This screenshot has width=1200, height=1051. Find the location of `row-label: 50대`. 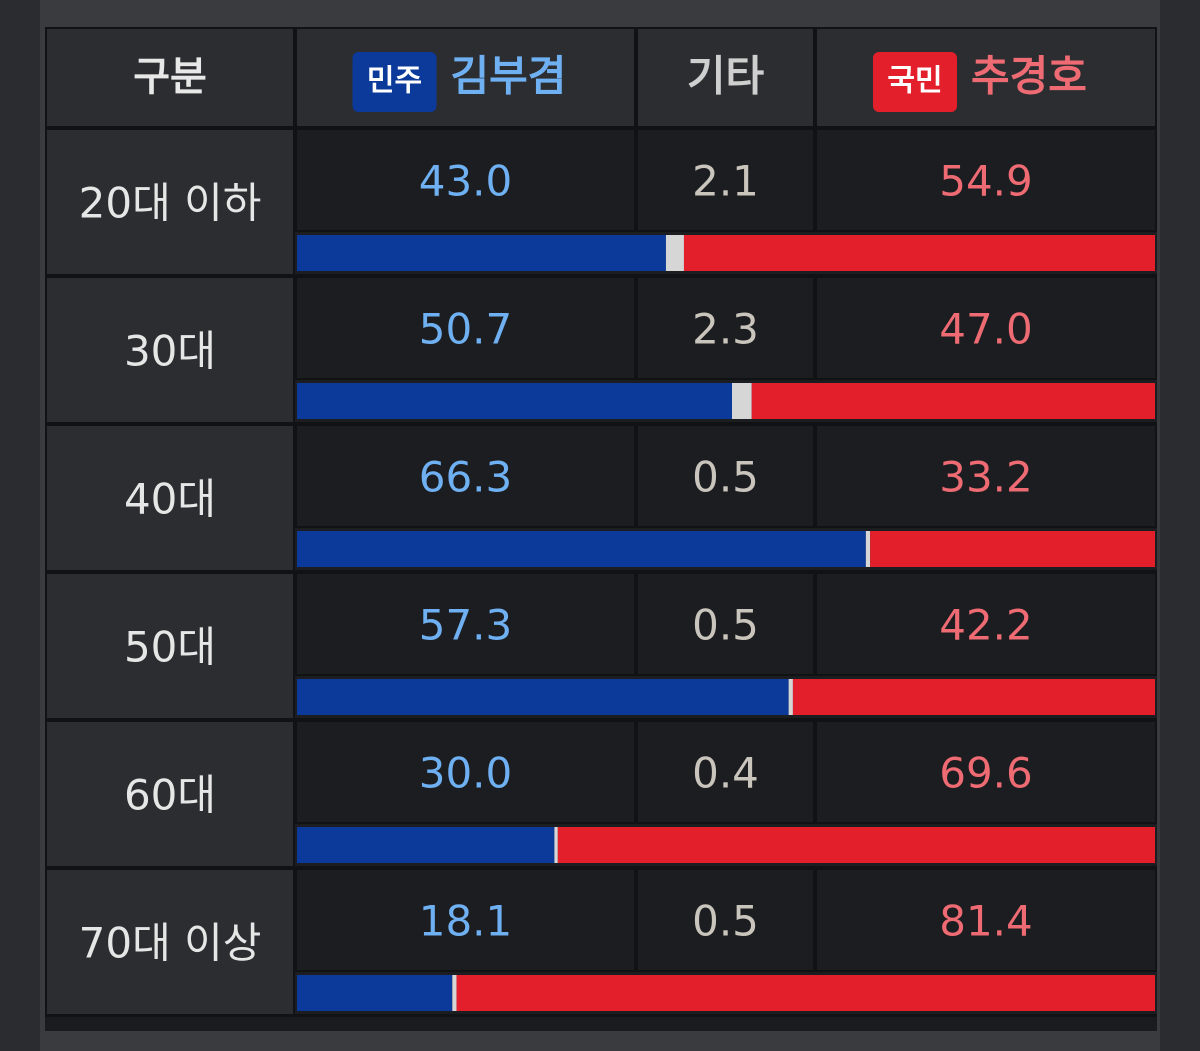

row-label: 50대 is located at coordinates (170, 647).